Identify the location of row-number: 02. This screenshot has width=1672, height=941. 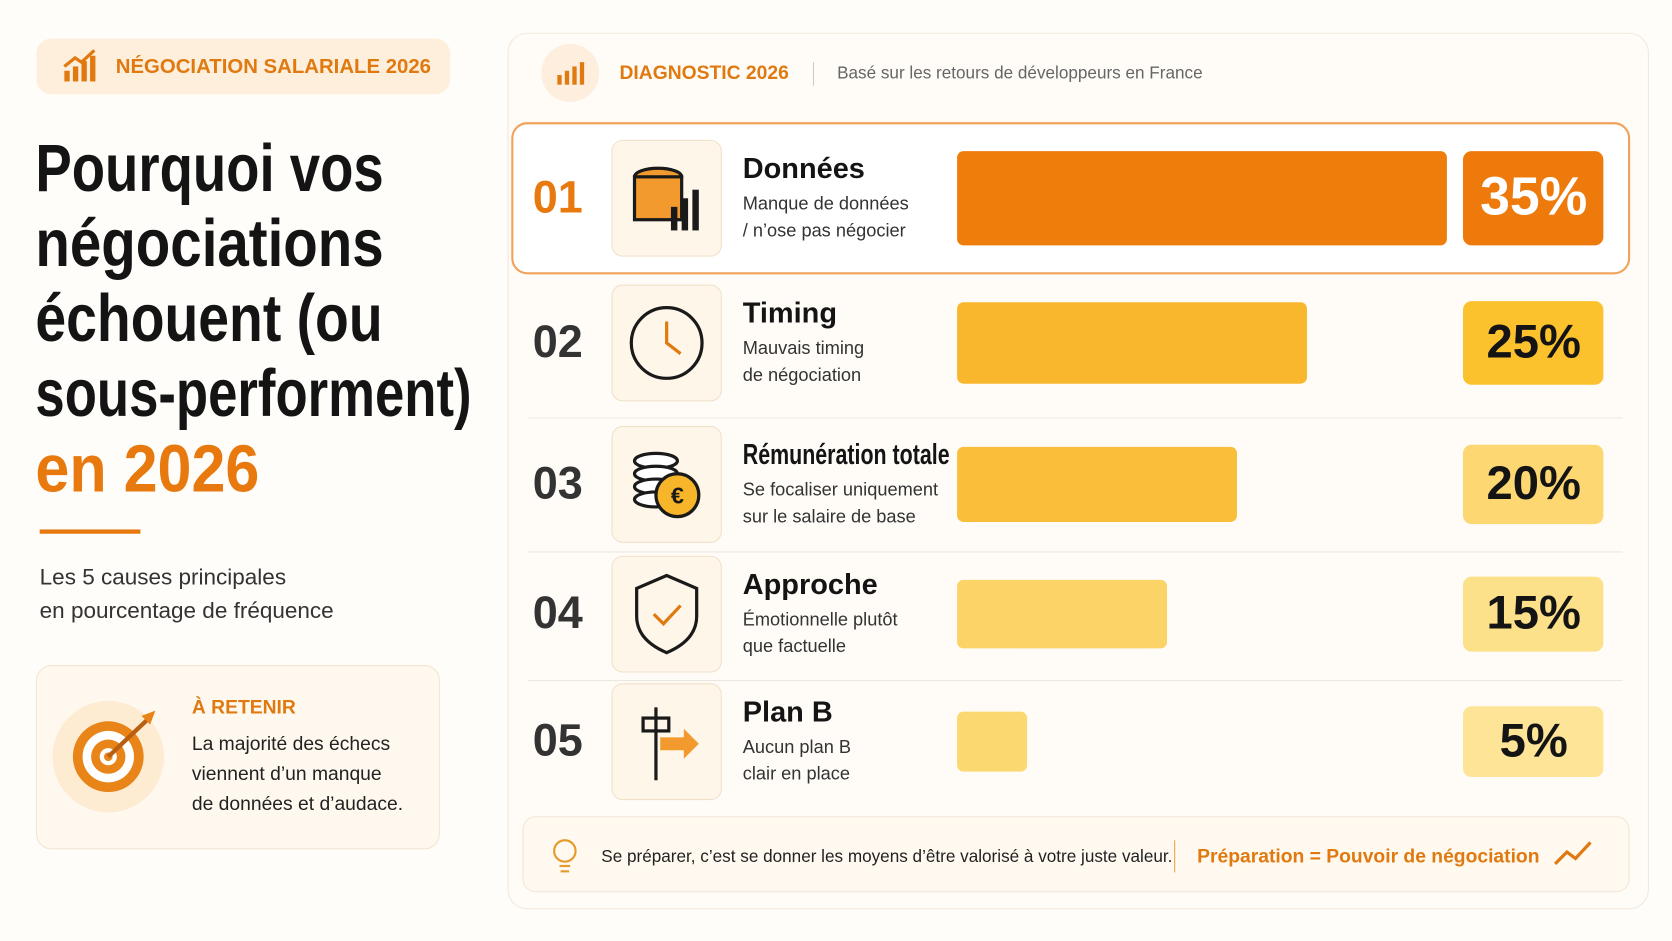
(558, 341).